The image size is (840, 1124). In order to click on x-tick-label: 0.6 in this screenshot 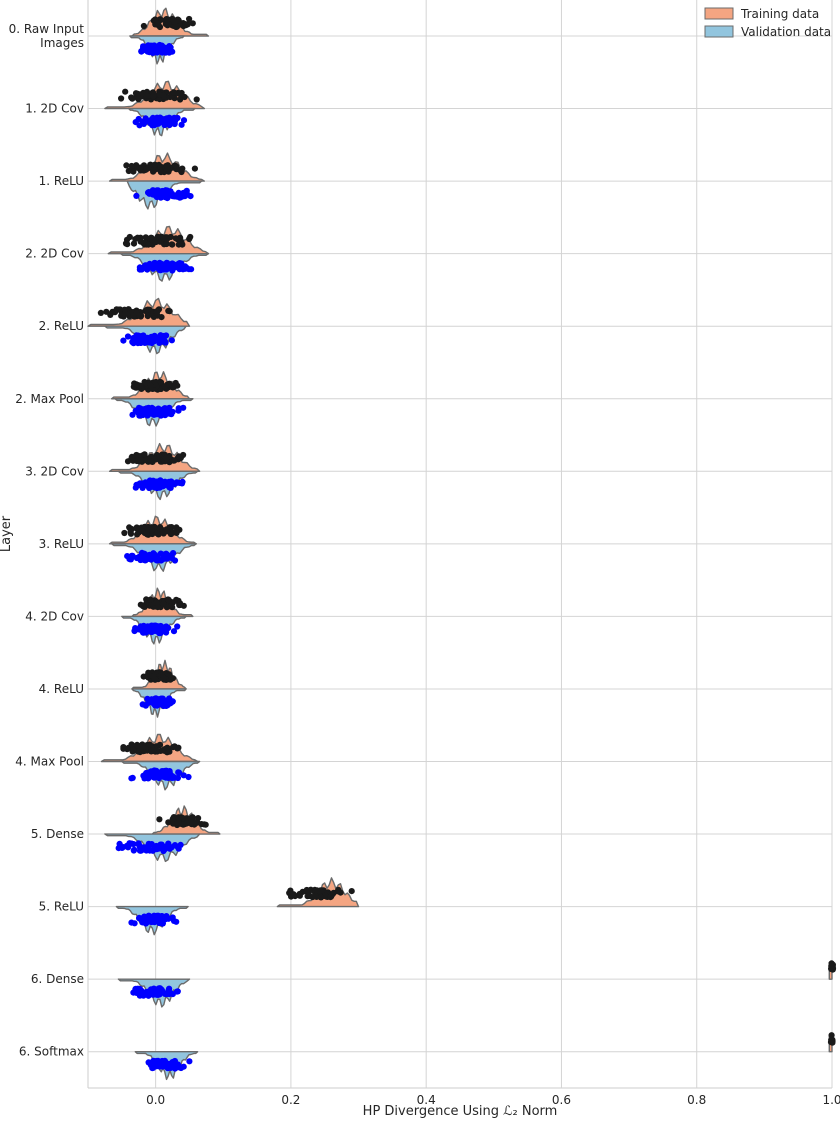, I will do `click(561, 1100)`.